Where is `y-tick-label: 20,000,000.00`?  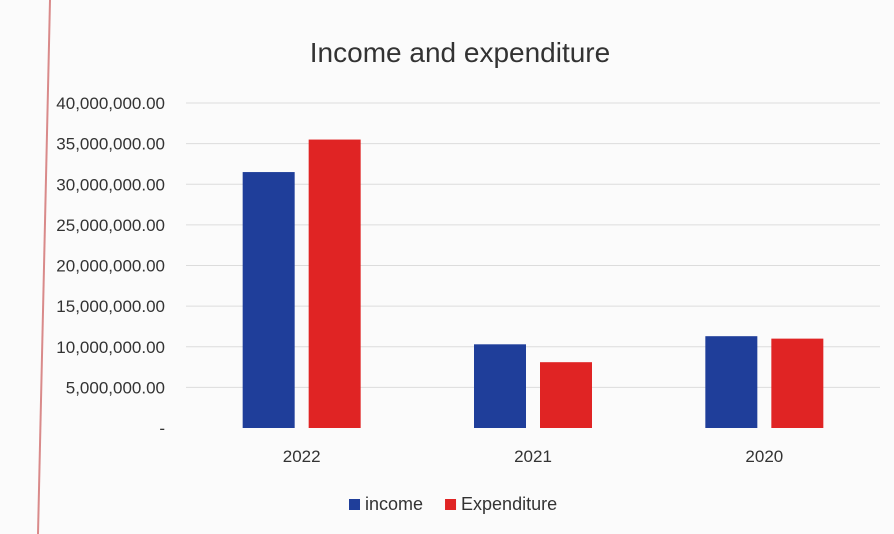 y-tick-label: 20,000,000.00 is located at coordinates (110, 266).